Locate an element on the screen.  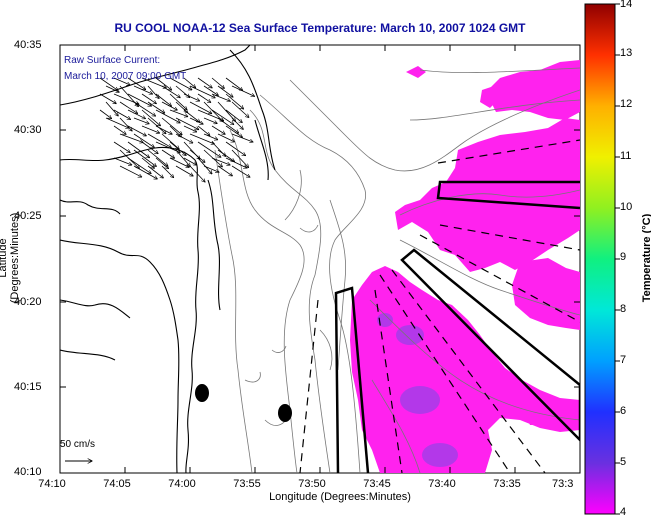
colorbar-label: Temperature (°C) is located at coordinates (646, 258).